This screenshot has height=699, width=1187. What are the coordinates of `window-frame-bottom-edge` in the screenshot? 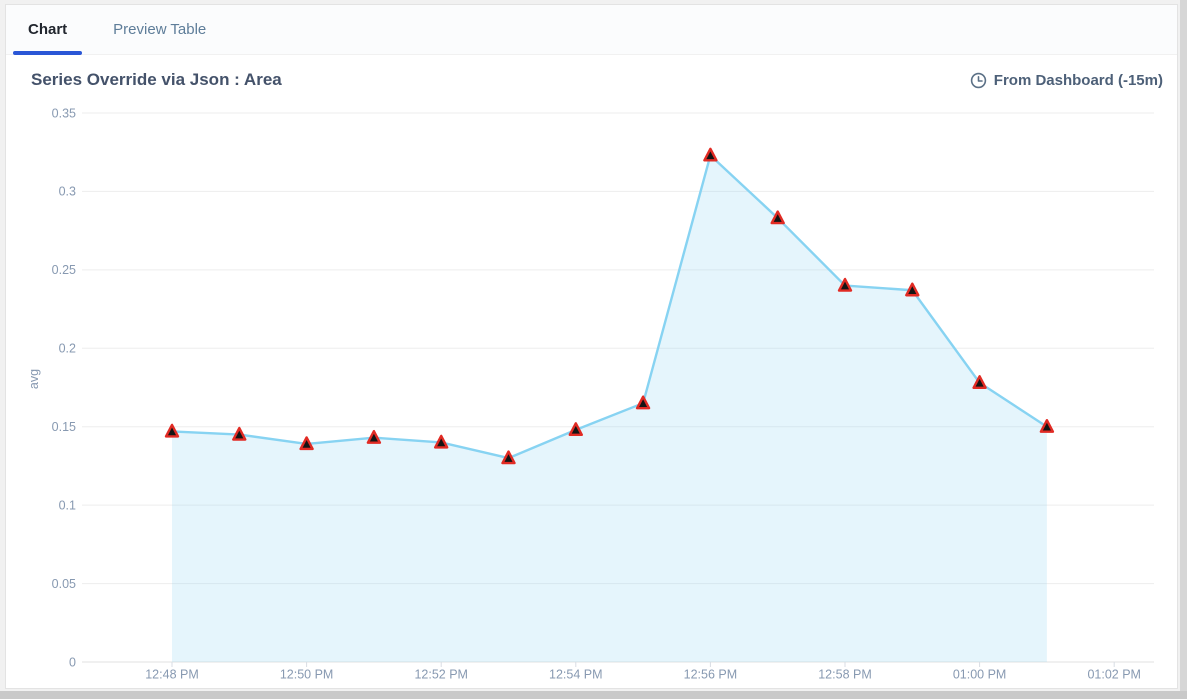 It's located at (593, 695).